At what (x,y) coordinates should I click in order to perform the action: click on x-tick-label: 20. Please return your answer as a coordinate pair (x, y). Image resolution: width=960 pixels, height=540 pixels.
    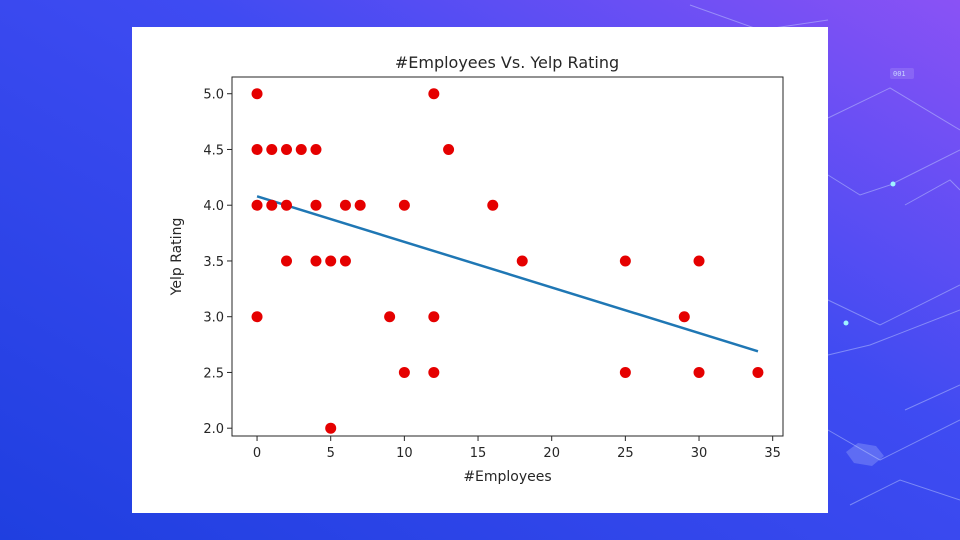
    Looking at the image, I should click on (551, 453).